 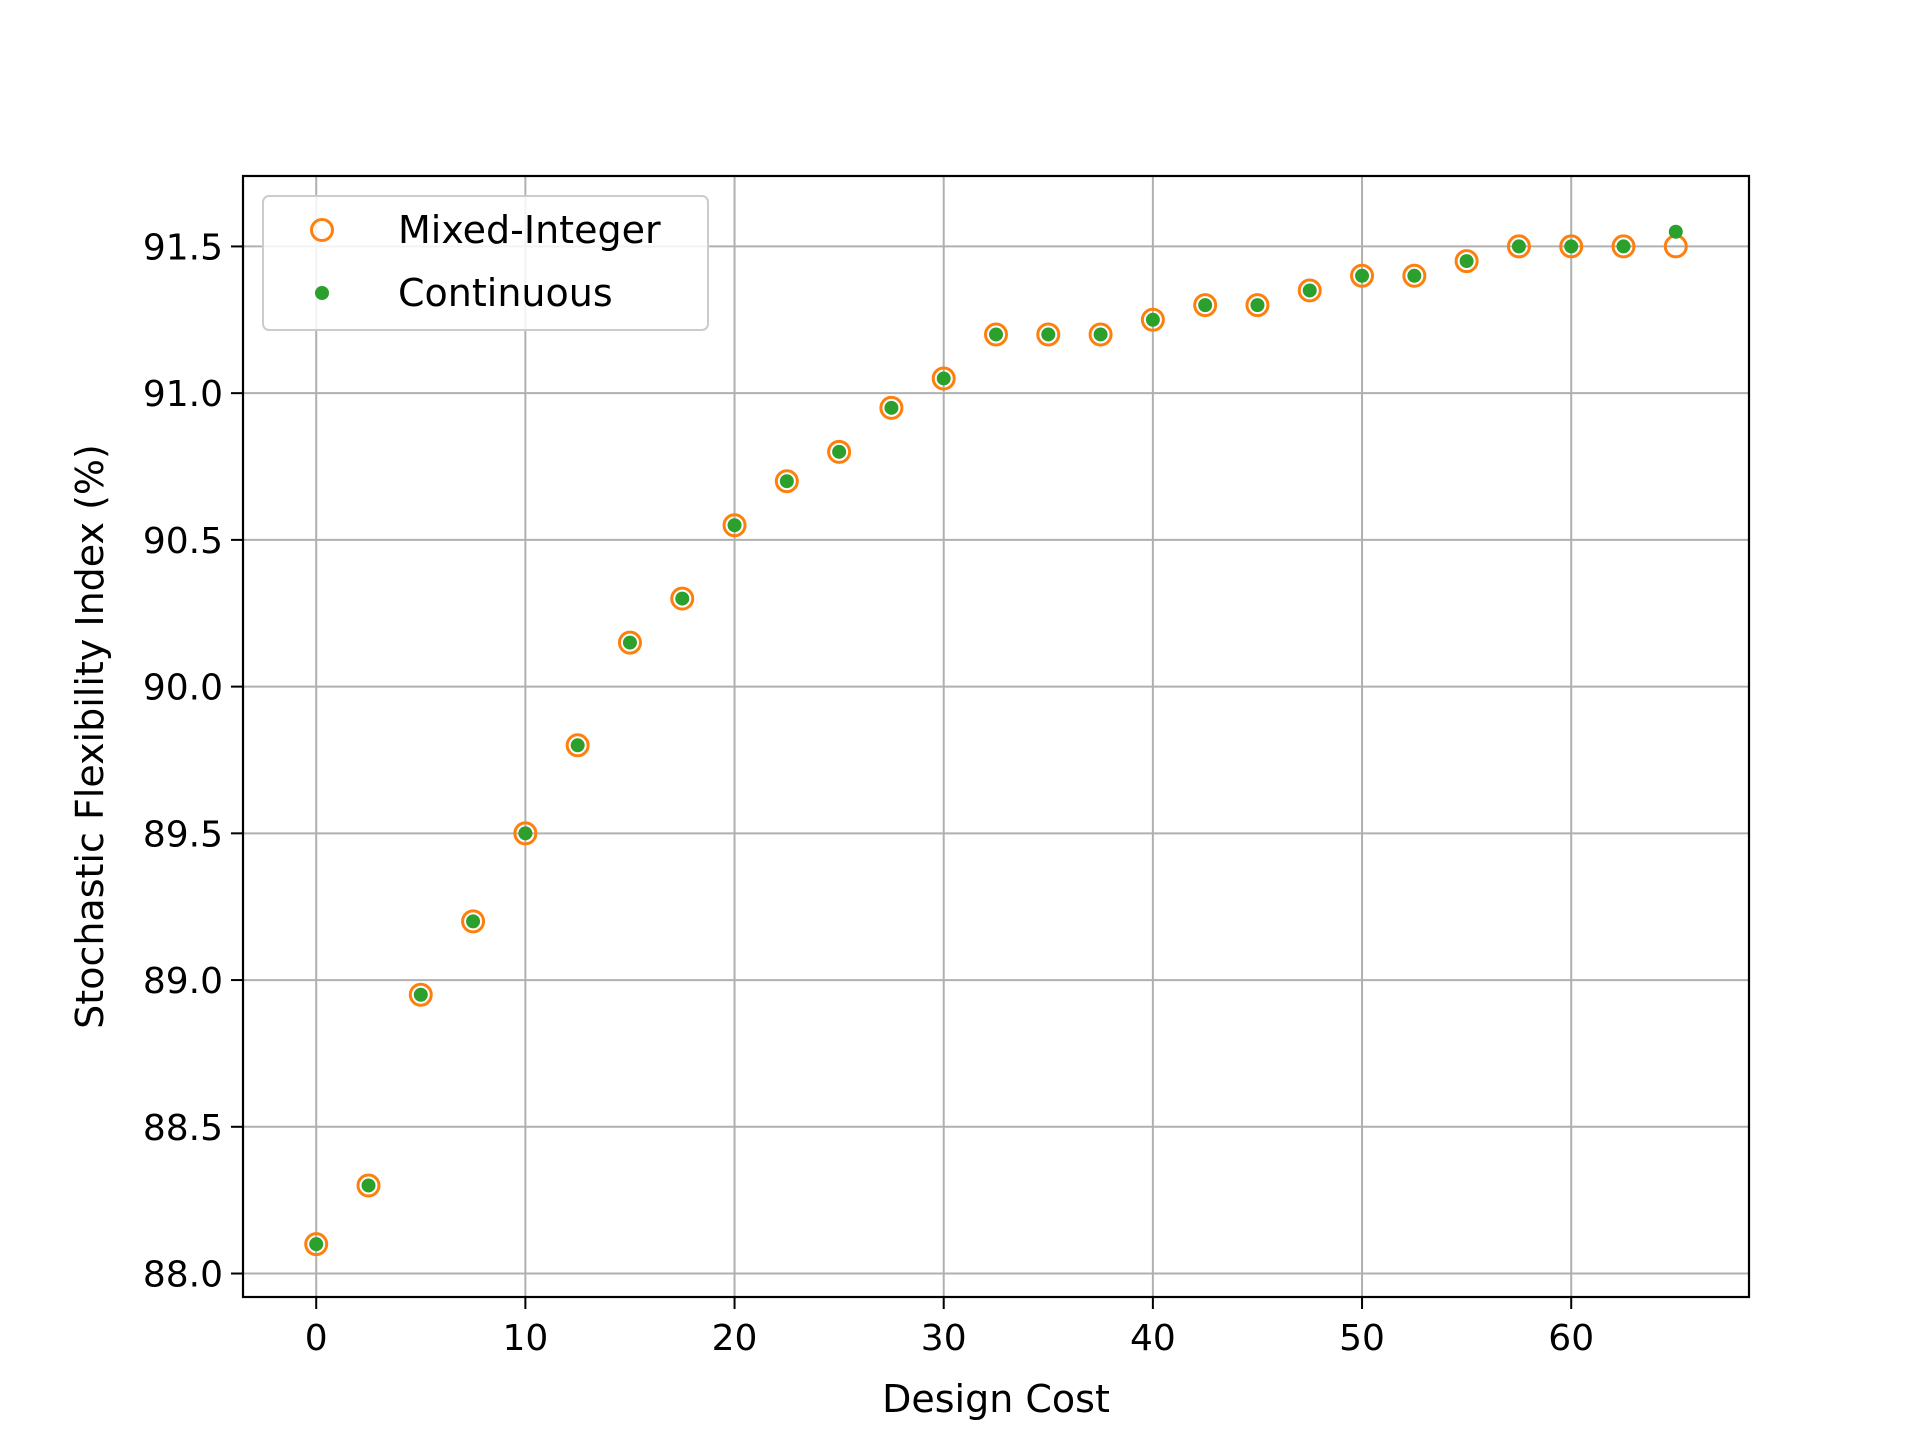 I want to click on x-tick-label: 30, so click(x=944, y=1338).